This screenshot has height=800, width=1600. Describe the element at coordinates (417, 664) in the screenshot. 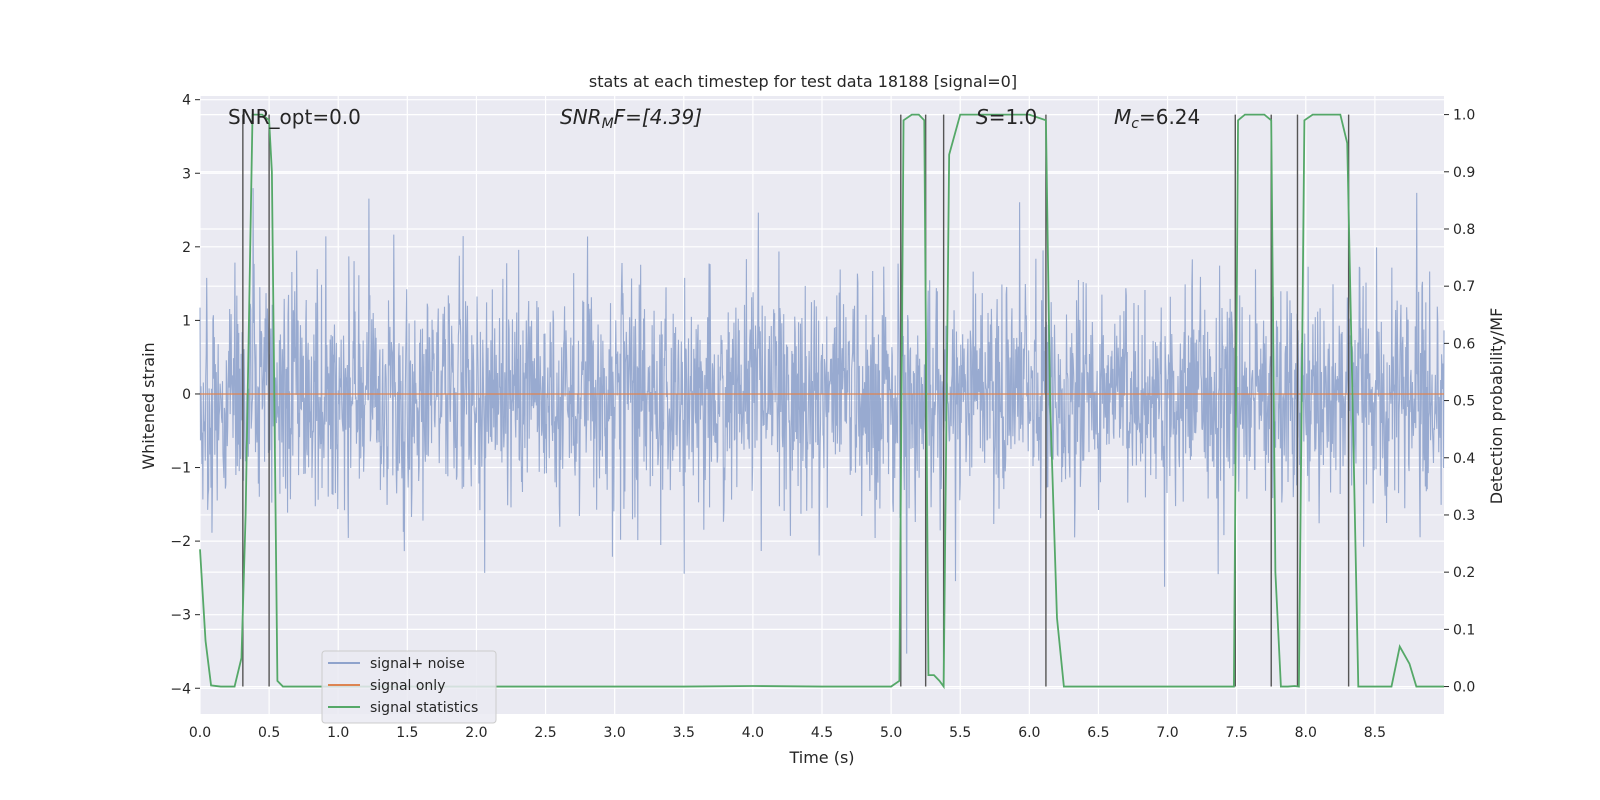

I see `legend-label-noise: signal+ noise` at that location.